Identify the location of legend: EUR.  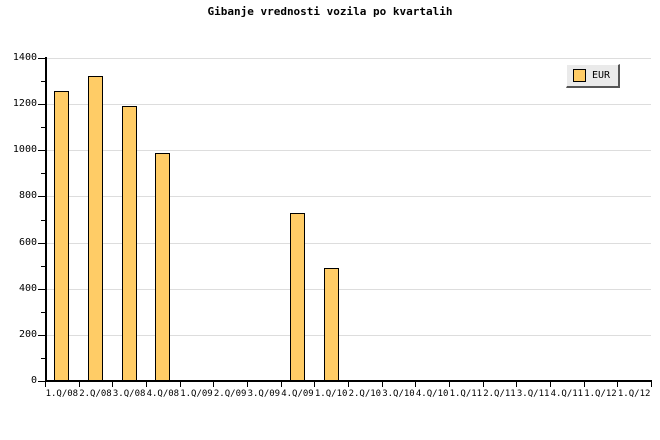
(593, 76).